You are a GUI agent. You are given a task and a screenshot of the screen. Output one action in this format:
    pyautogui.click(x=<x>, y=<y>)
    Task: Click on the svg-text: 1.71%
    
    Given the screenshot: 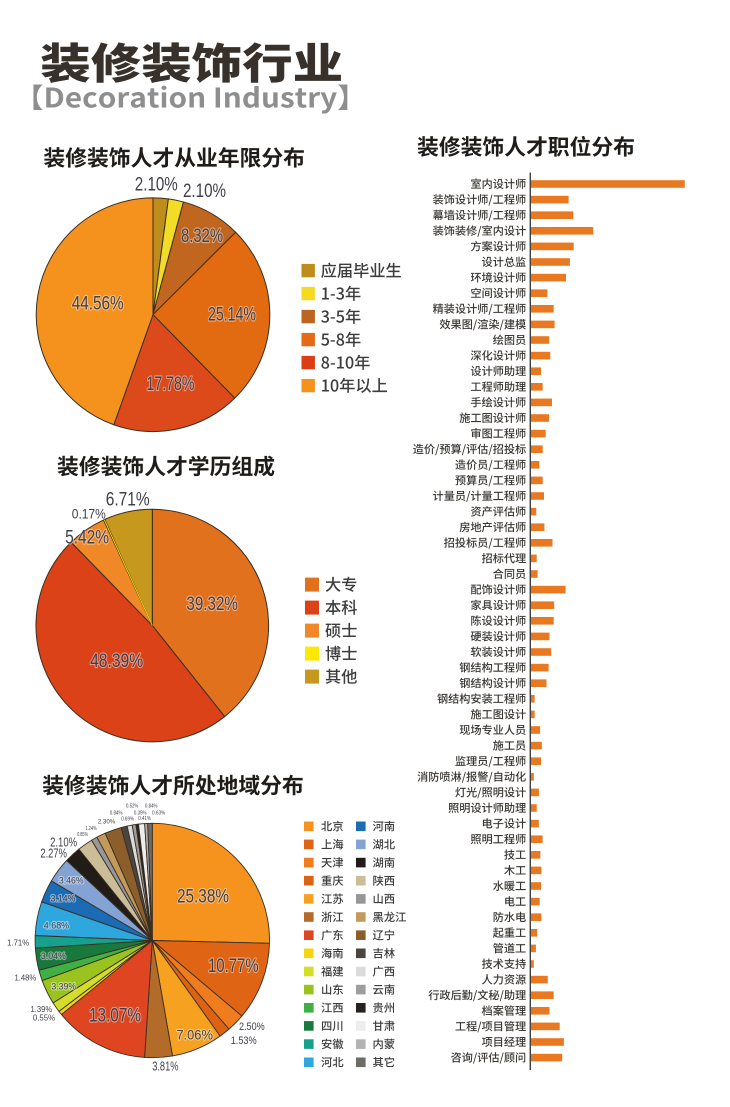 What is the action you would take?
    pyautogui.click(x=18, y=943)
    